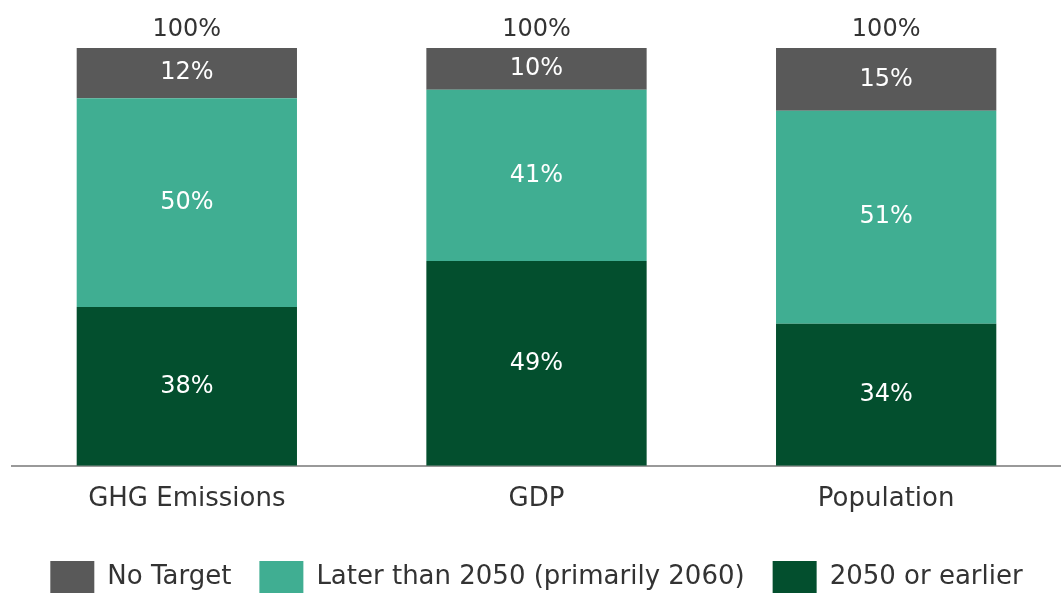 Image resolution: width=1061 pixels, height=603 pixels. What do you see at coordinates (169, 574) in the screenshot?
I see `legend-label: No Target` at bounding box center [169, 574].